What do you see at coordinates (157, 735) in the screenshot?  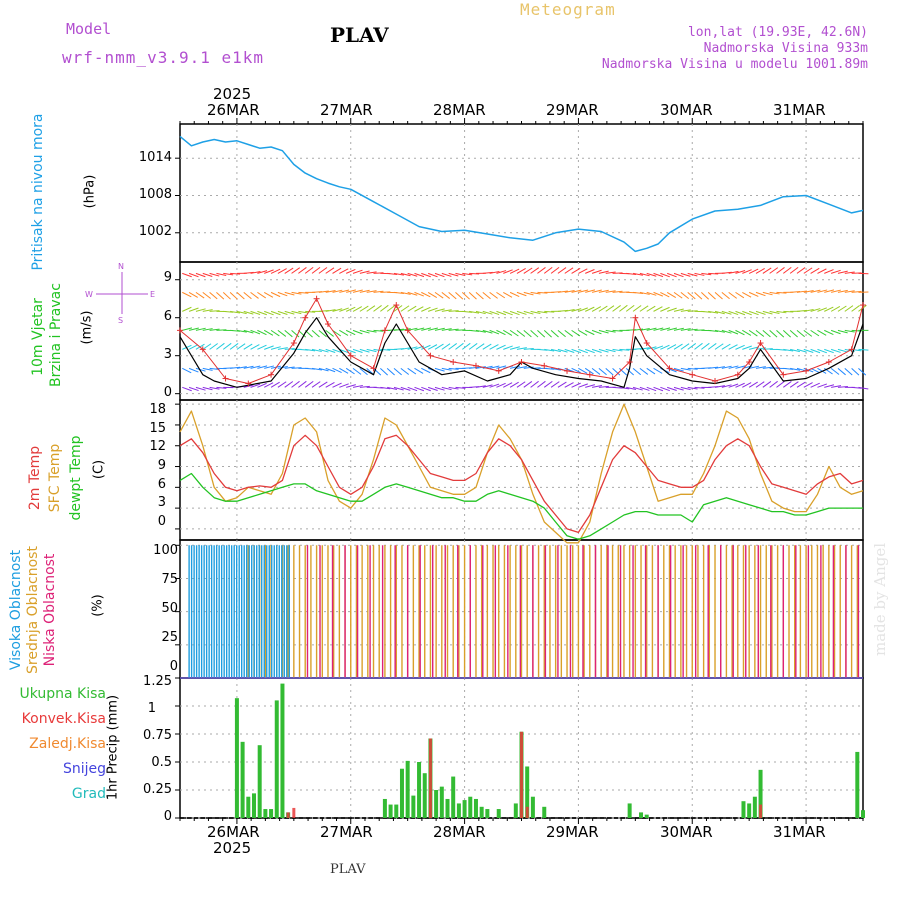 I see `precip-tick: 0.75` at bounding box center [157, 735].